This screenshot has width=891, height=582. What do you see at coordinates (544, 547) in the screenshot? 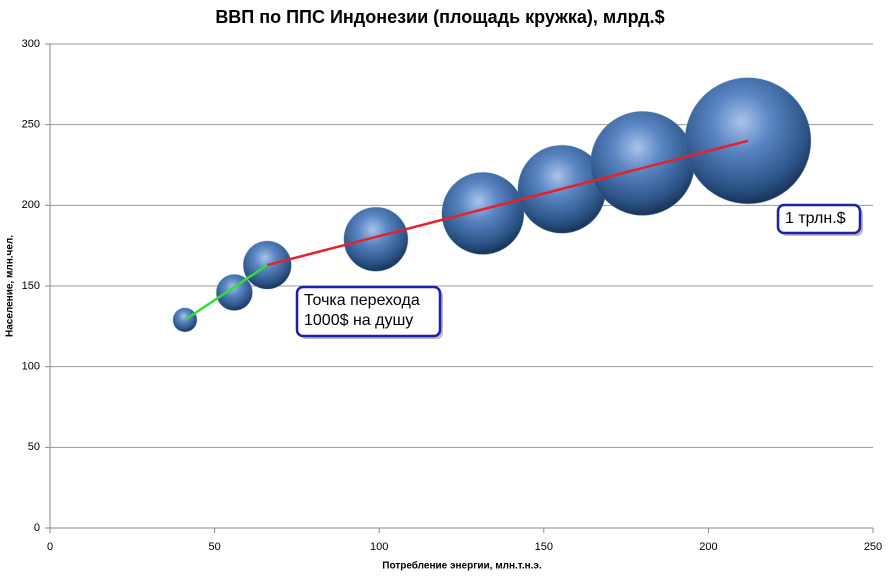
I see `x-tick-label: 150` at bounding box center [544, 547].